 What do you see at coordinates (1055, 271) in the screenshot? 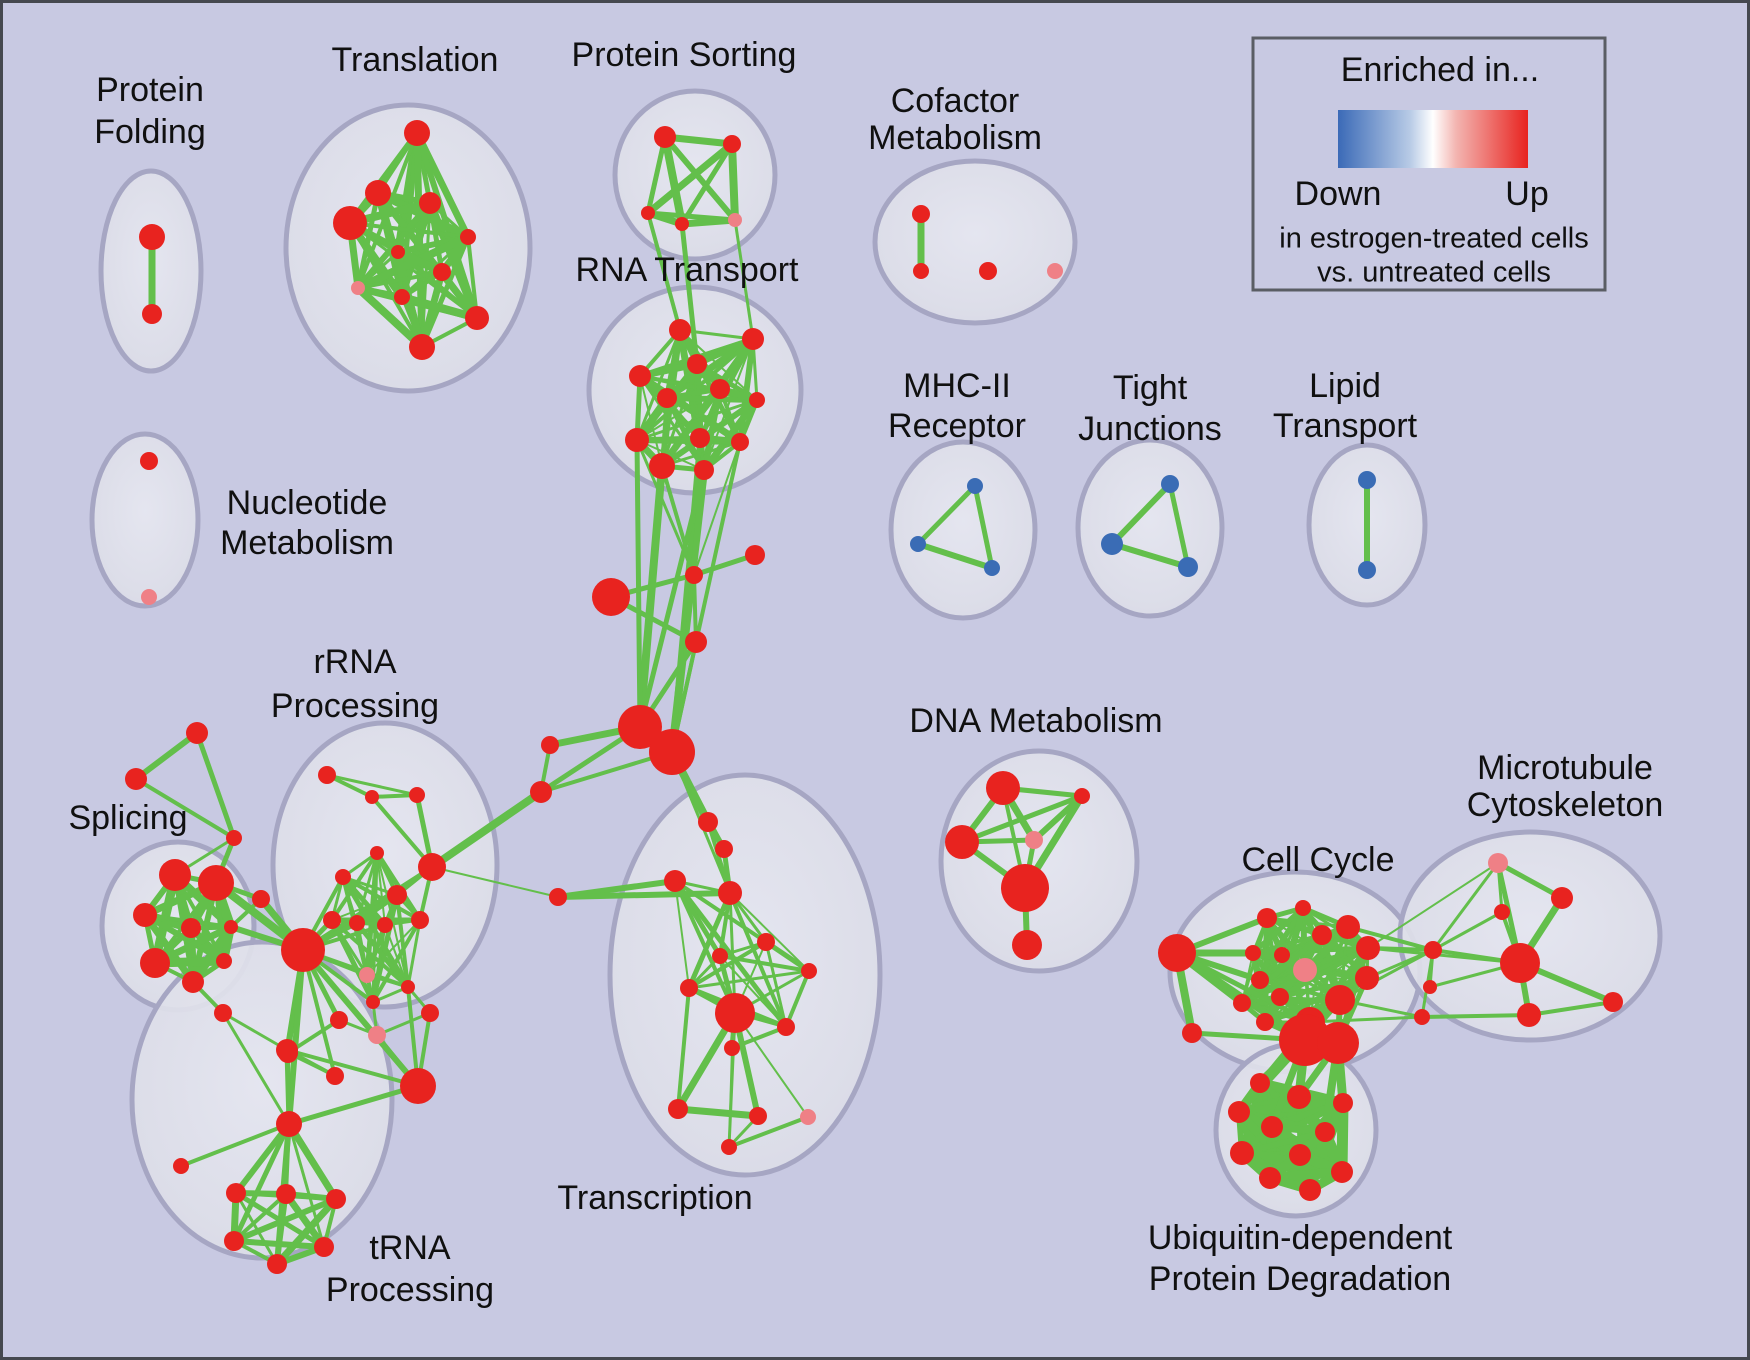
I see `node-cofactor-metabolism-c3` at bounding box center [1055, 271].